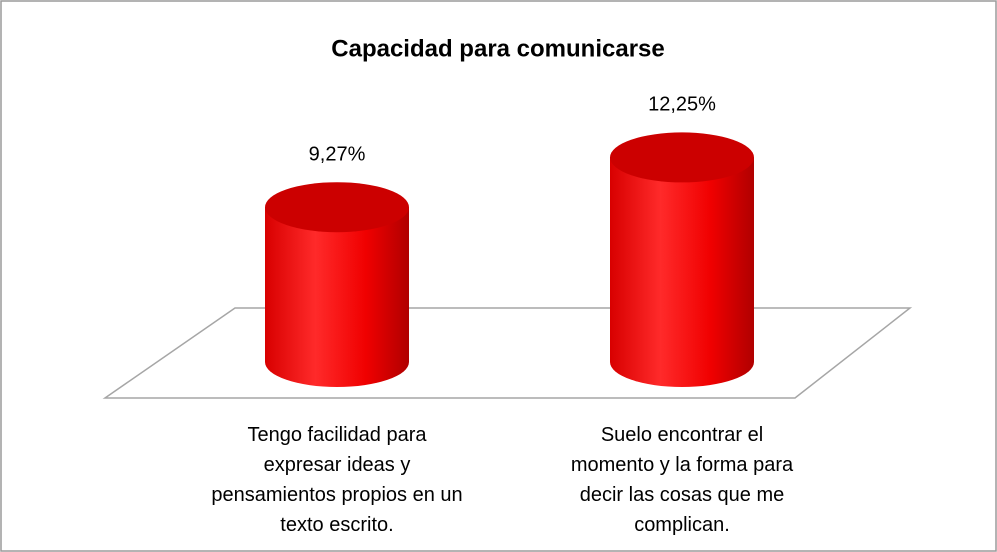 The image size is (997, 552). I want to click on value-label: 12,25%, so click(682, 105).